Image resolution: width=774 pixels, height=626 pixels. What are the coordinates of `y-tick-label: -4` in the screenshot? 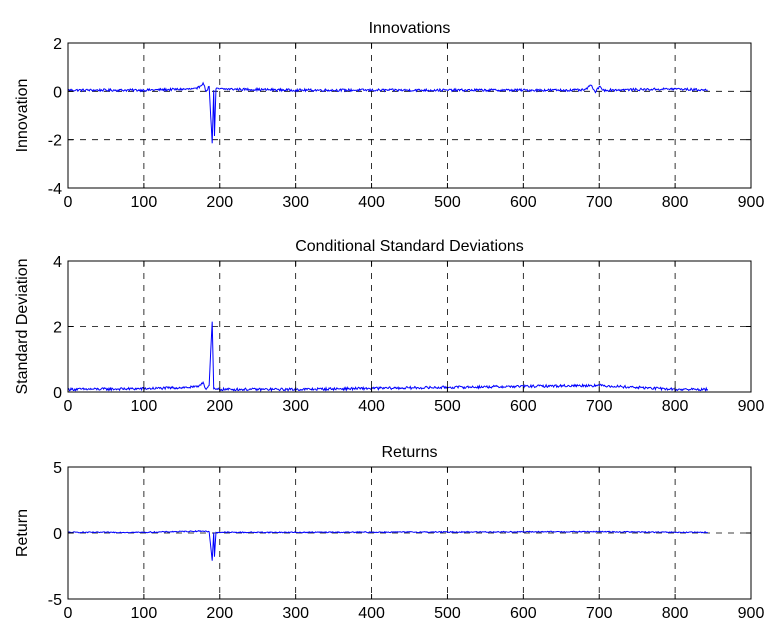 It's located at (55, 189).